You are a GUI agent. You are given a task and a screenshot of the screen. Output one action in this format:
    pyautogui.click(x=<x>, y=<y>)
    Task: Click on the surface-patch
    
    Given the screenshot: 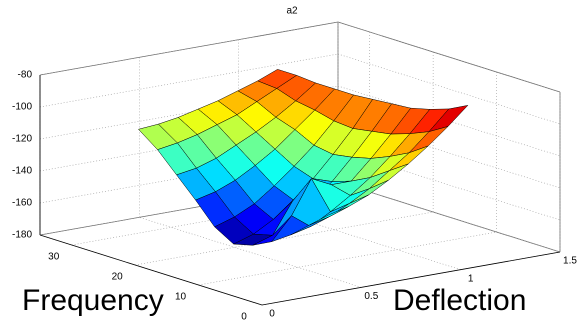 What is the action you would take?
    pyautogui.click(x=329, y=216)
    